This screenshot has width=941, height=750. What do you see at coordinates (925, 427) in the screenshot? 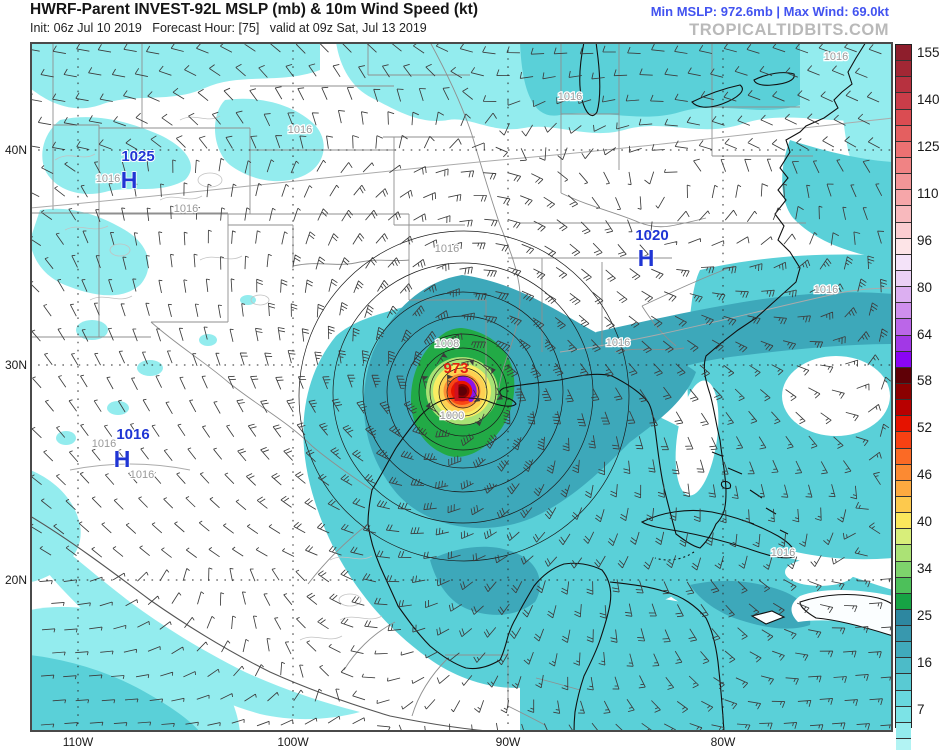
I see `colorbar-tick-label: 52` at bounding box center [925, 427].